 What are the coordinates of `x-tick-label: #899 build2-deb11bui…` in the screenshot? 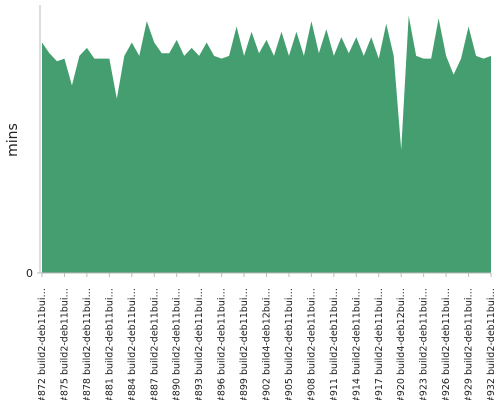 It's located at (244, 344).